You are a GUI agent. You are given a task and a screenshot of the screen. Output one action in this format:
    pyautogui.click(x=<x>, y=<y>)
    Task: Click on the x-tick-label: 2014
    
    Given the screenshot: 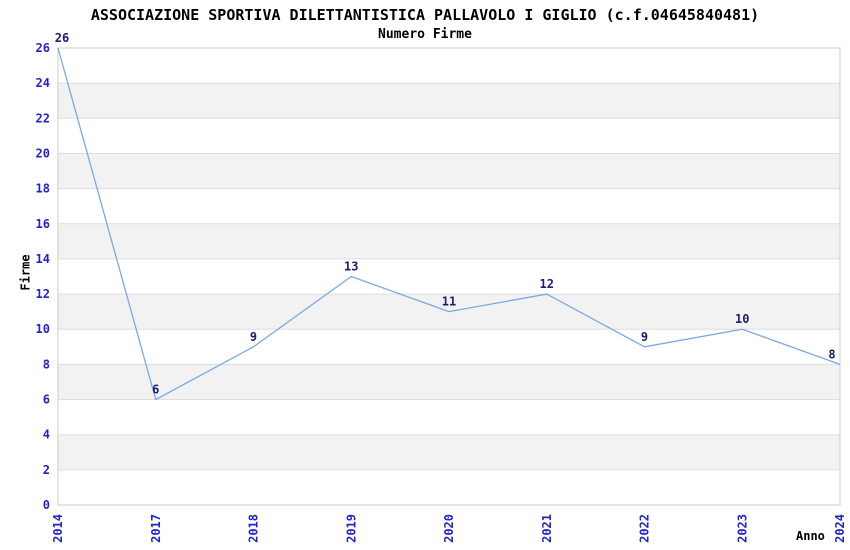 What is the action you would take?
    pyautogui.click(x=58, y=528)
    